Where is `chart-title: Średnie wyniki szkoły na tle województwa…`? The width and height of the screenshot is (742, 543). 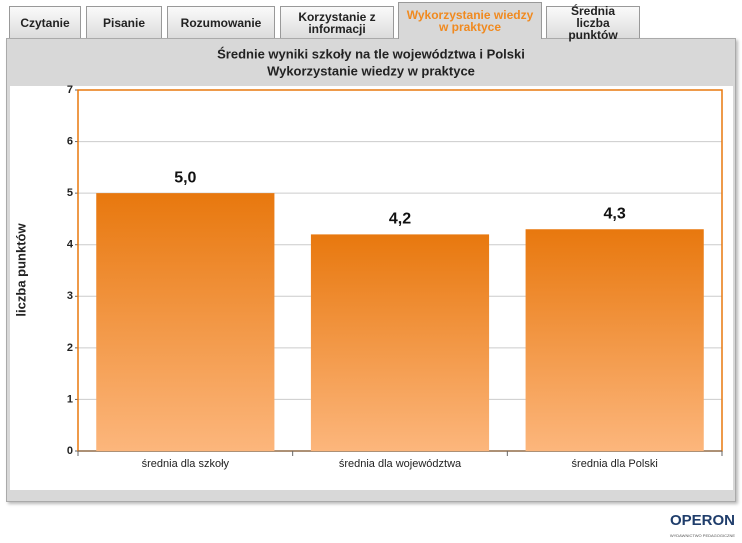
chart-title: Średnie wyniki szkoły na tle województwa… is located at coordinates (371, 53).